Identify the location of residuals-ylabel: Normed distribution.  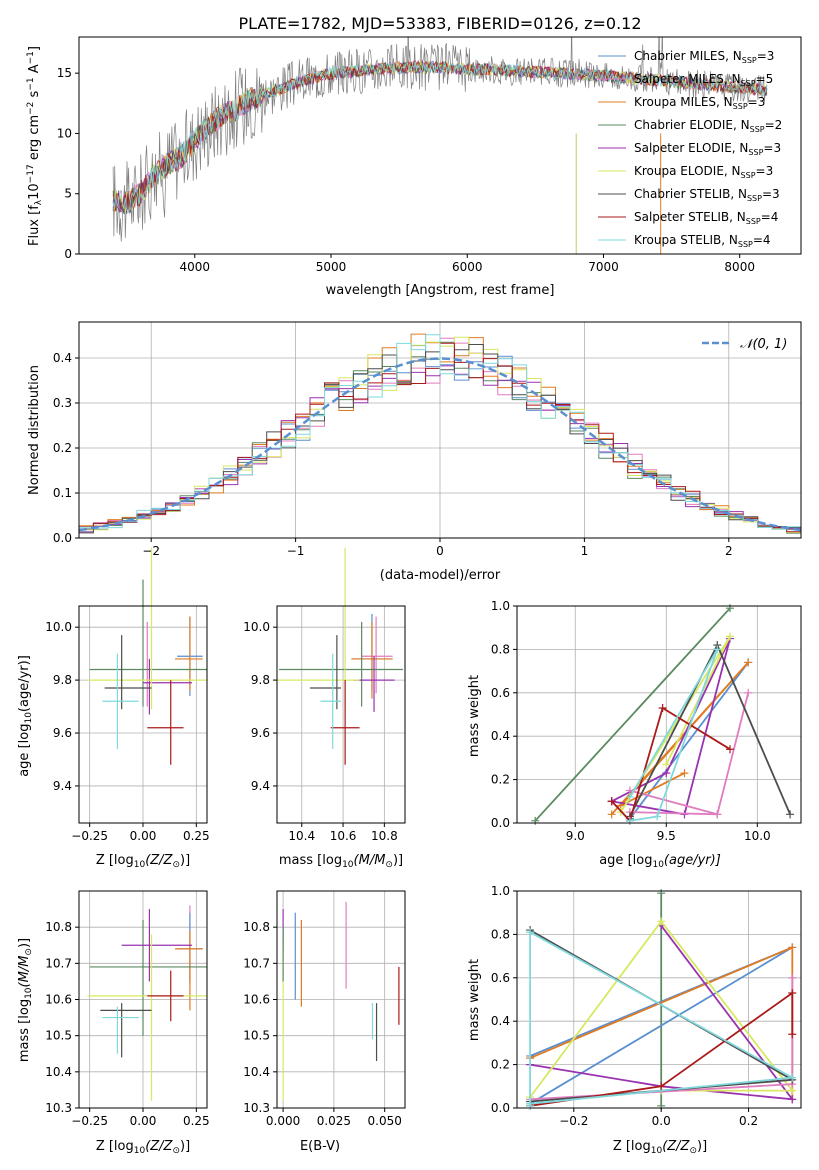
(34, 430).